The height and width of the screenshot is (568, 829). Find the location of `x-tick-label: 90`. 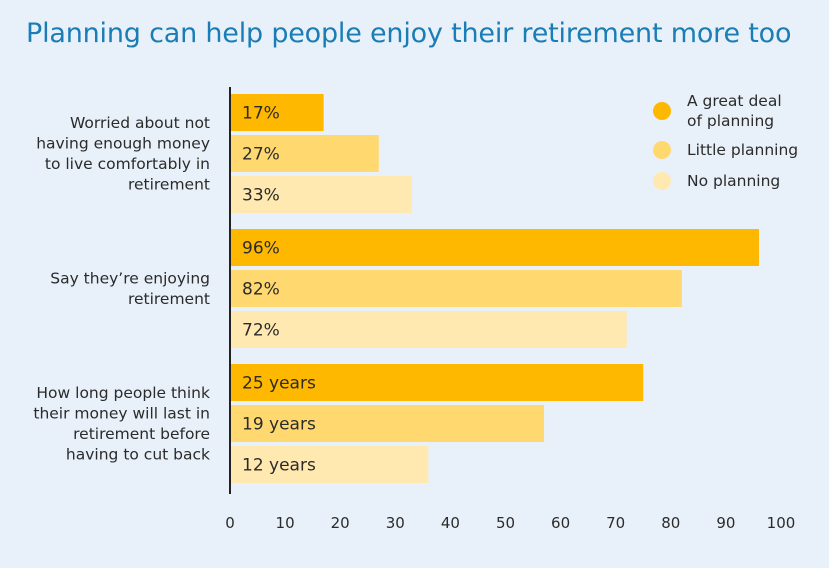

x-tick-label: 90 is located at coordinates (725, 523).